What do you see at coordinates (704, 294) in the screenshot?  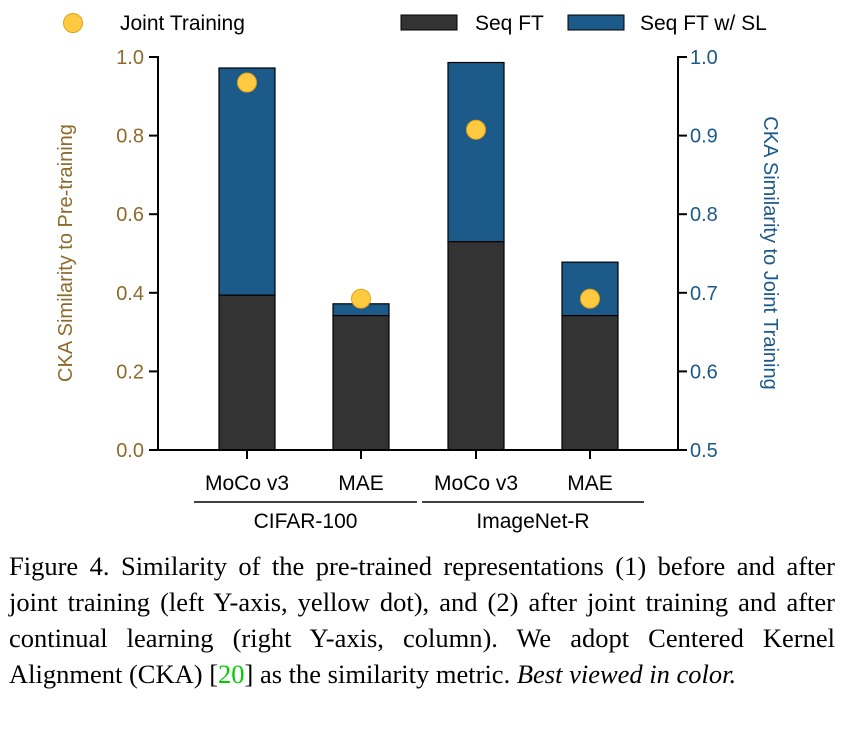 I see `right-tick-label-2: 0.7` at bounding box center [704, 294].